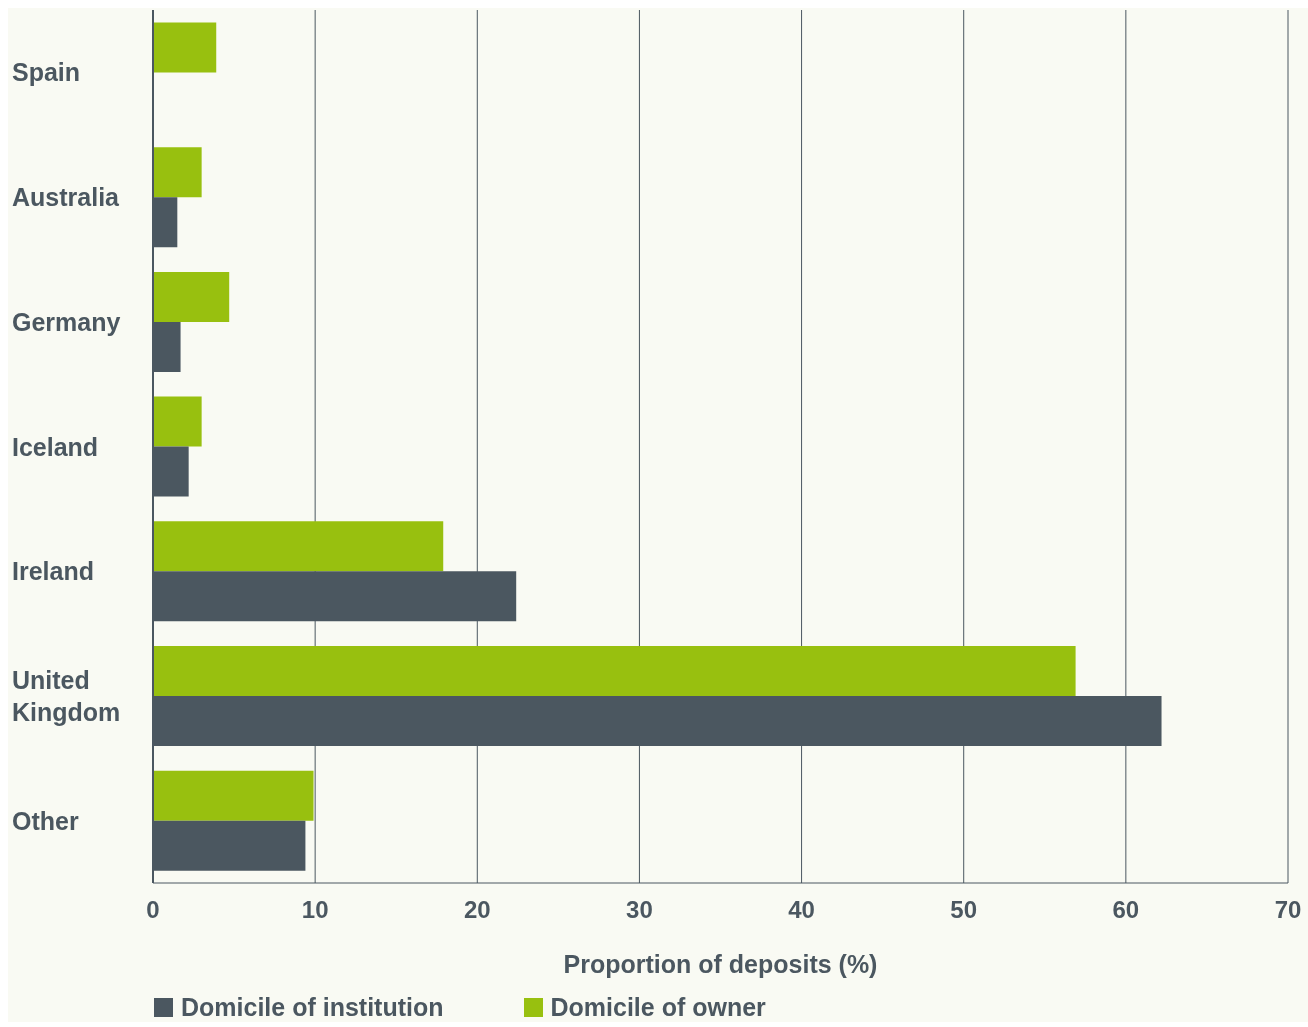 The image size is (1308, 1027). What do you see at coordinates (964, 910) in the screenshot?
I see `x-tick-label: 50` at bounding box center [964, 910].